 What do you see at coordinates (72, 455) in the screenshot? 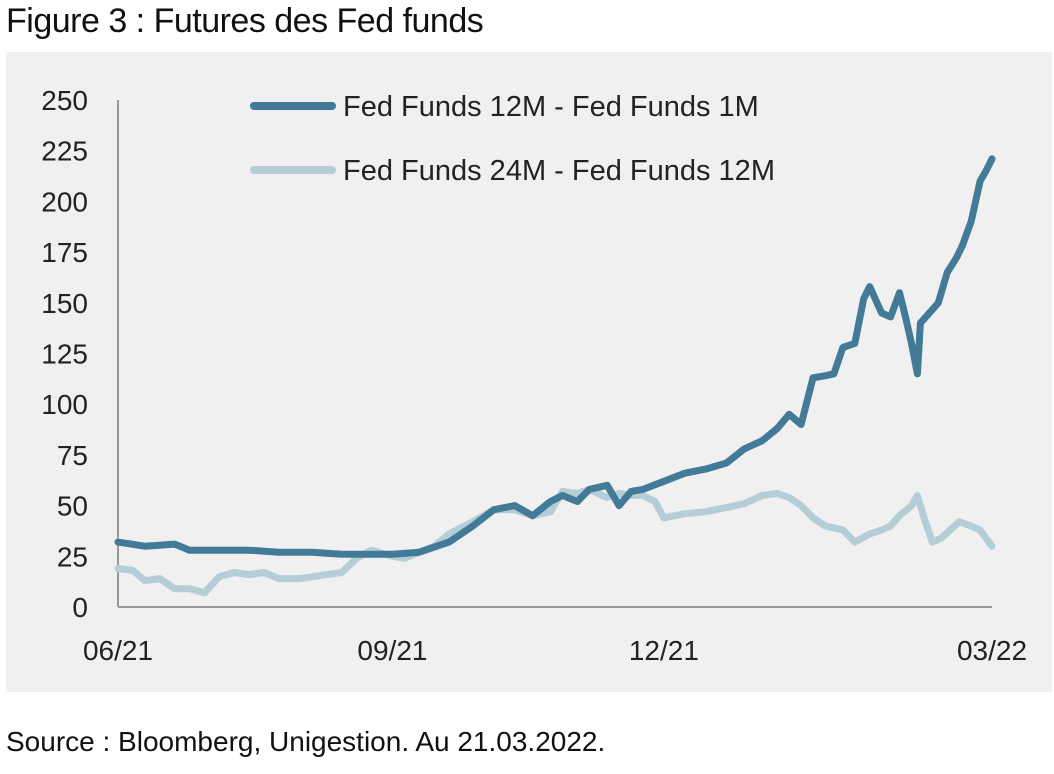
I see `y-tick-label: 75` at bounding box center [72, 455].